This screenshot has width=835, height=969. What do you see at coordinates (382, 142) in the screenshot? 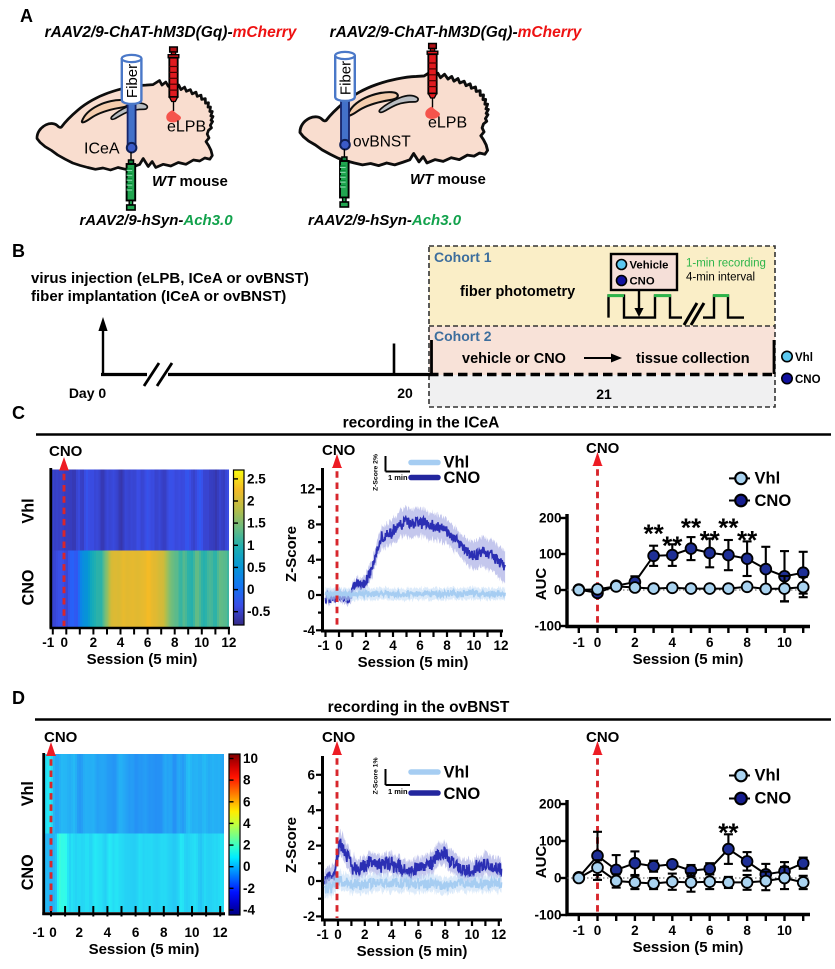
I see `svg-text: ovBNST` at bounding box center [382, 142].